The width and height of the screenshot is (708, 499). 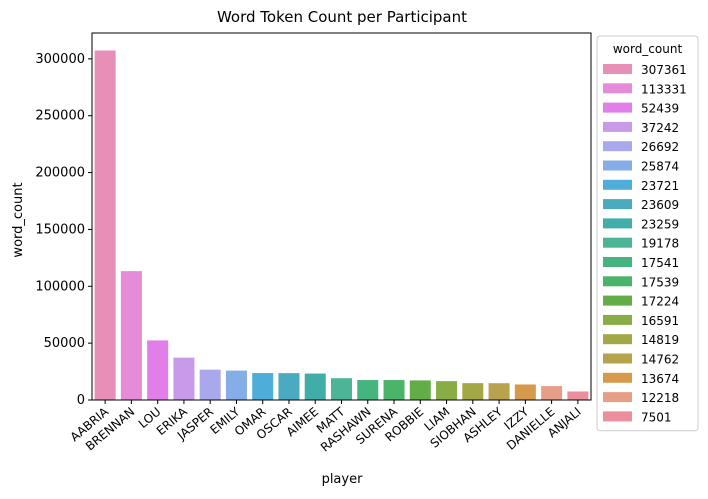 I want to click on y-tick-label: 50000, so click(x=64, y=343).